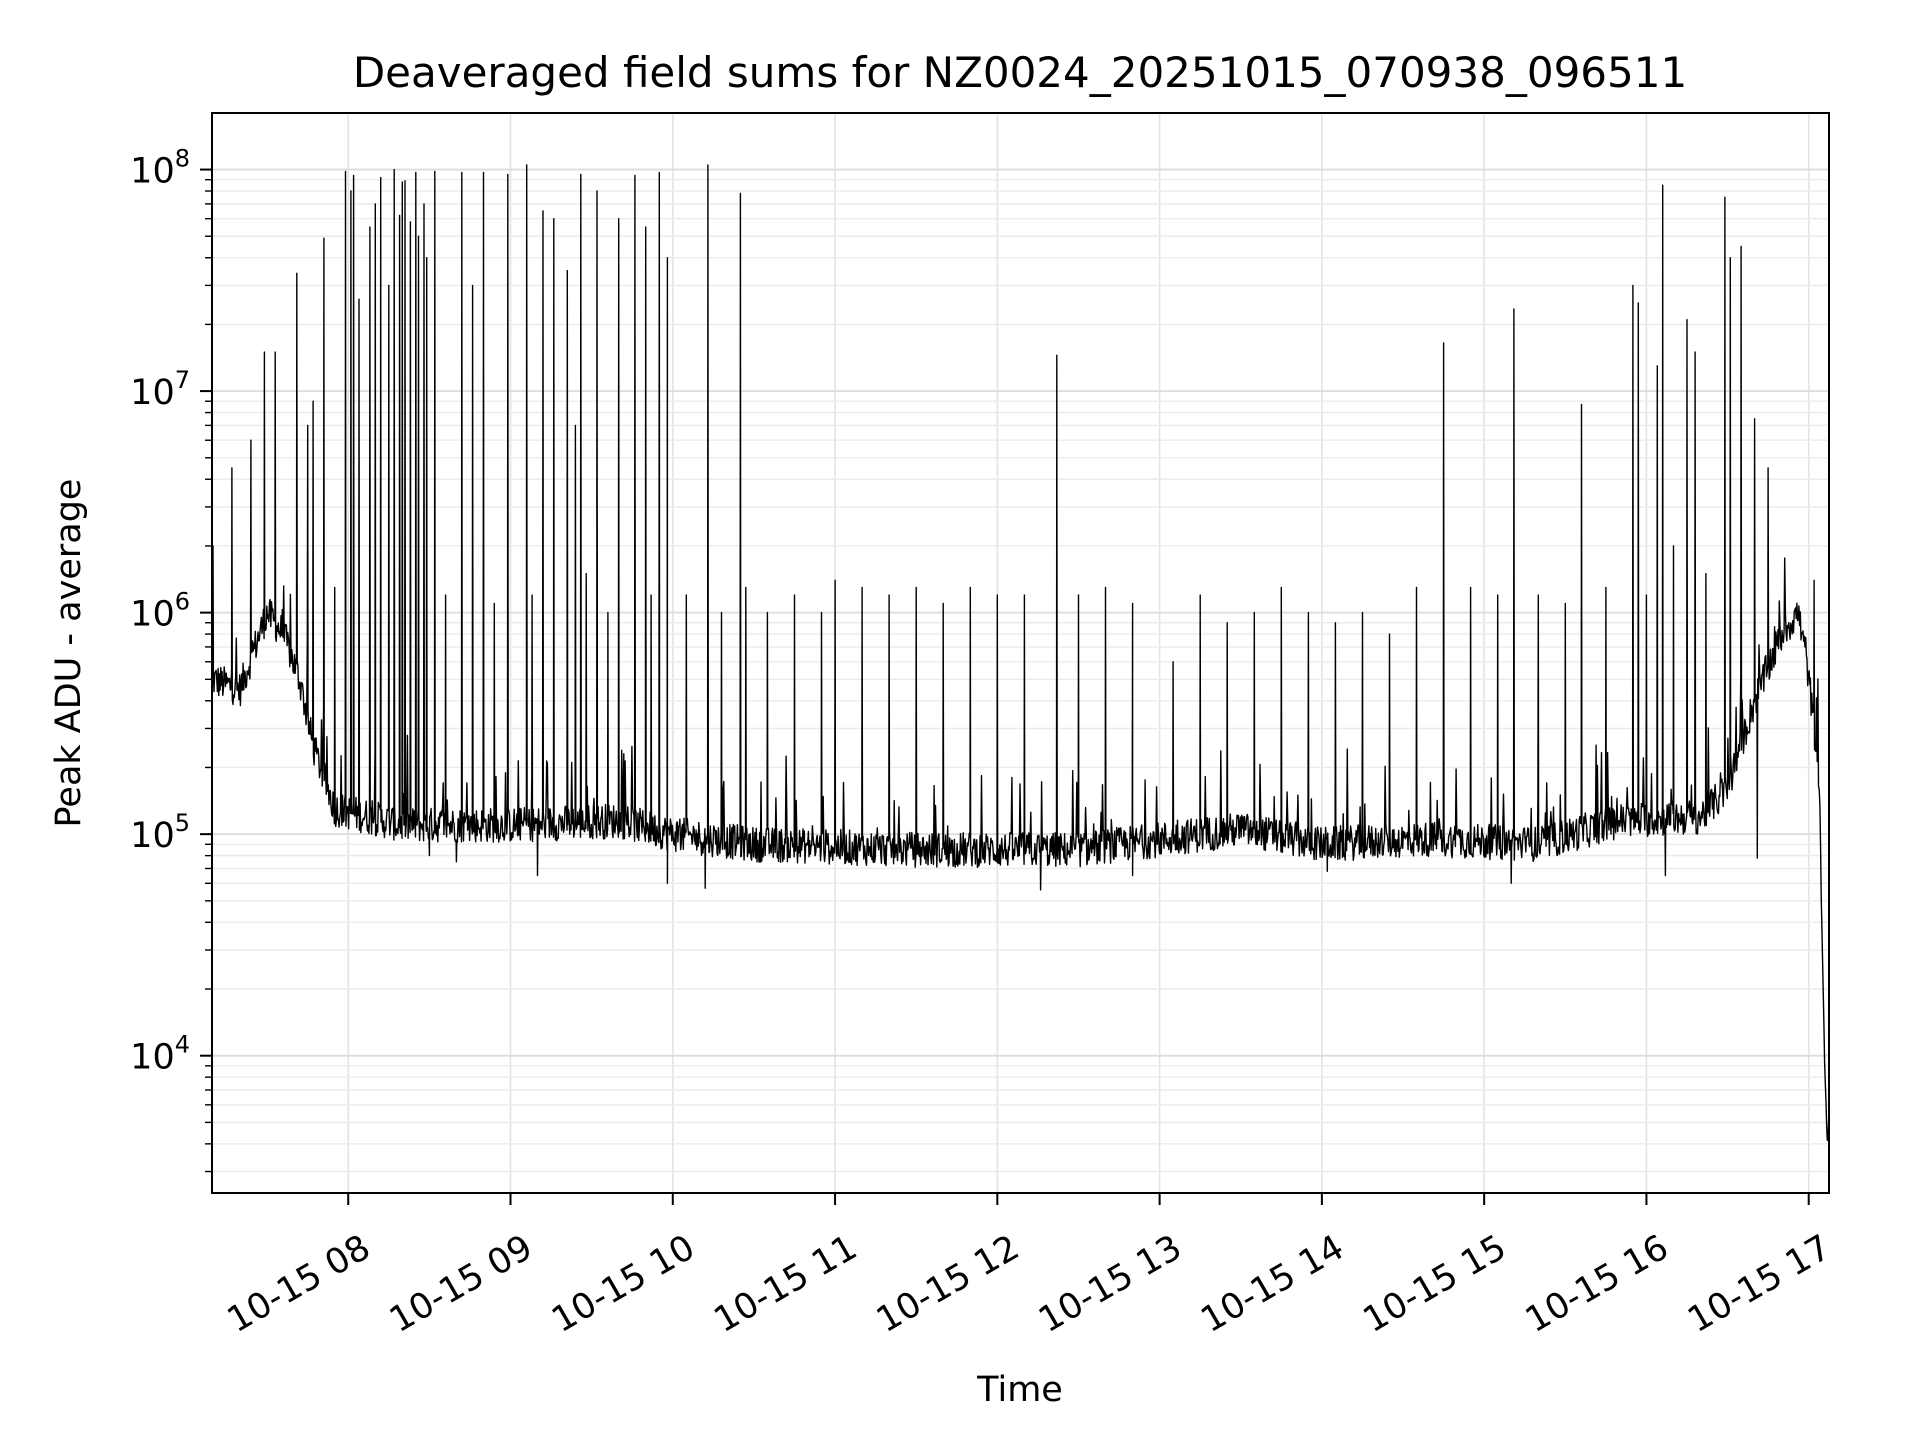 This screenshot has height=1440, width=1920. I want to click on y-tick-label: 10⁵, so click(160, 832).